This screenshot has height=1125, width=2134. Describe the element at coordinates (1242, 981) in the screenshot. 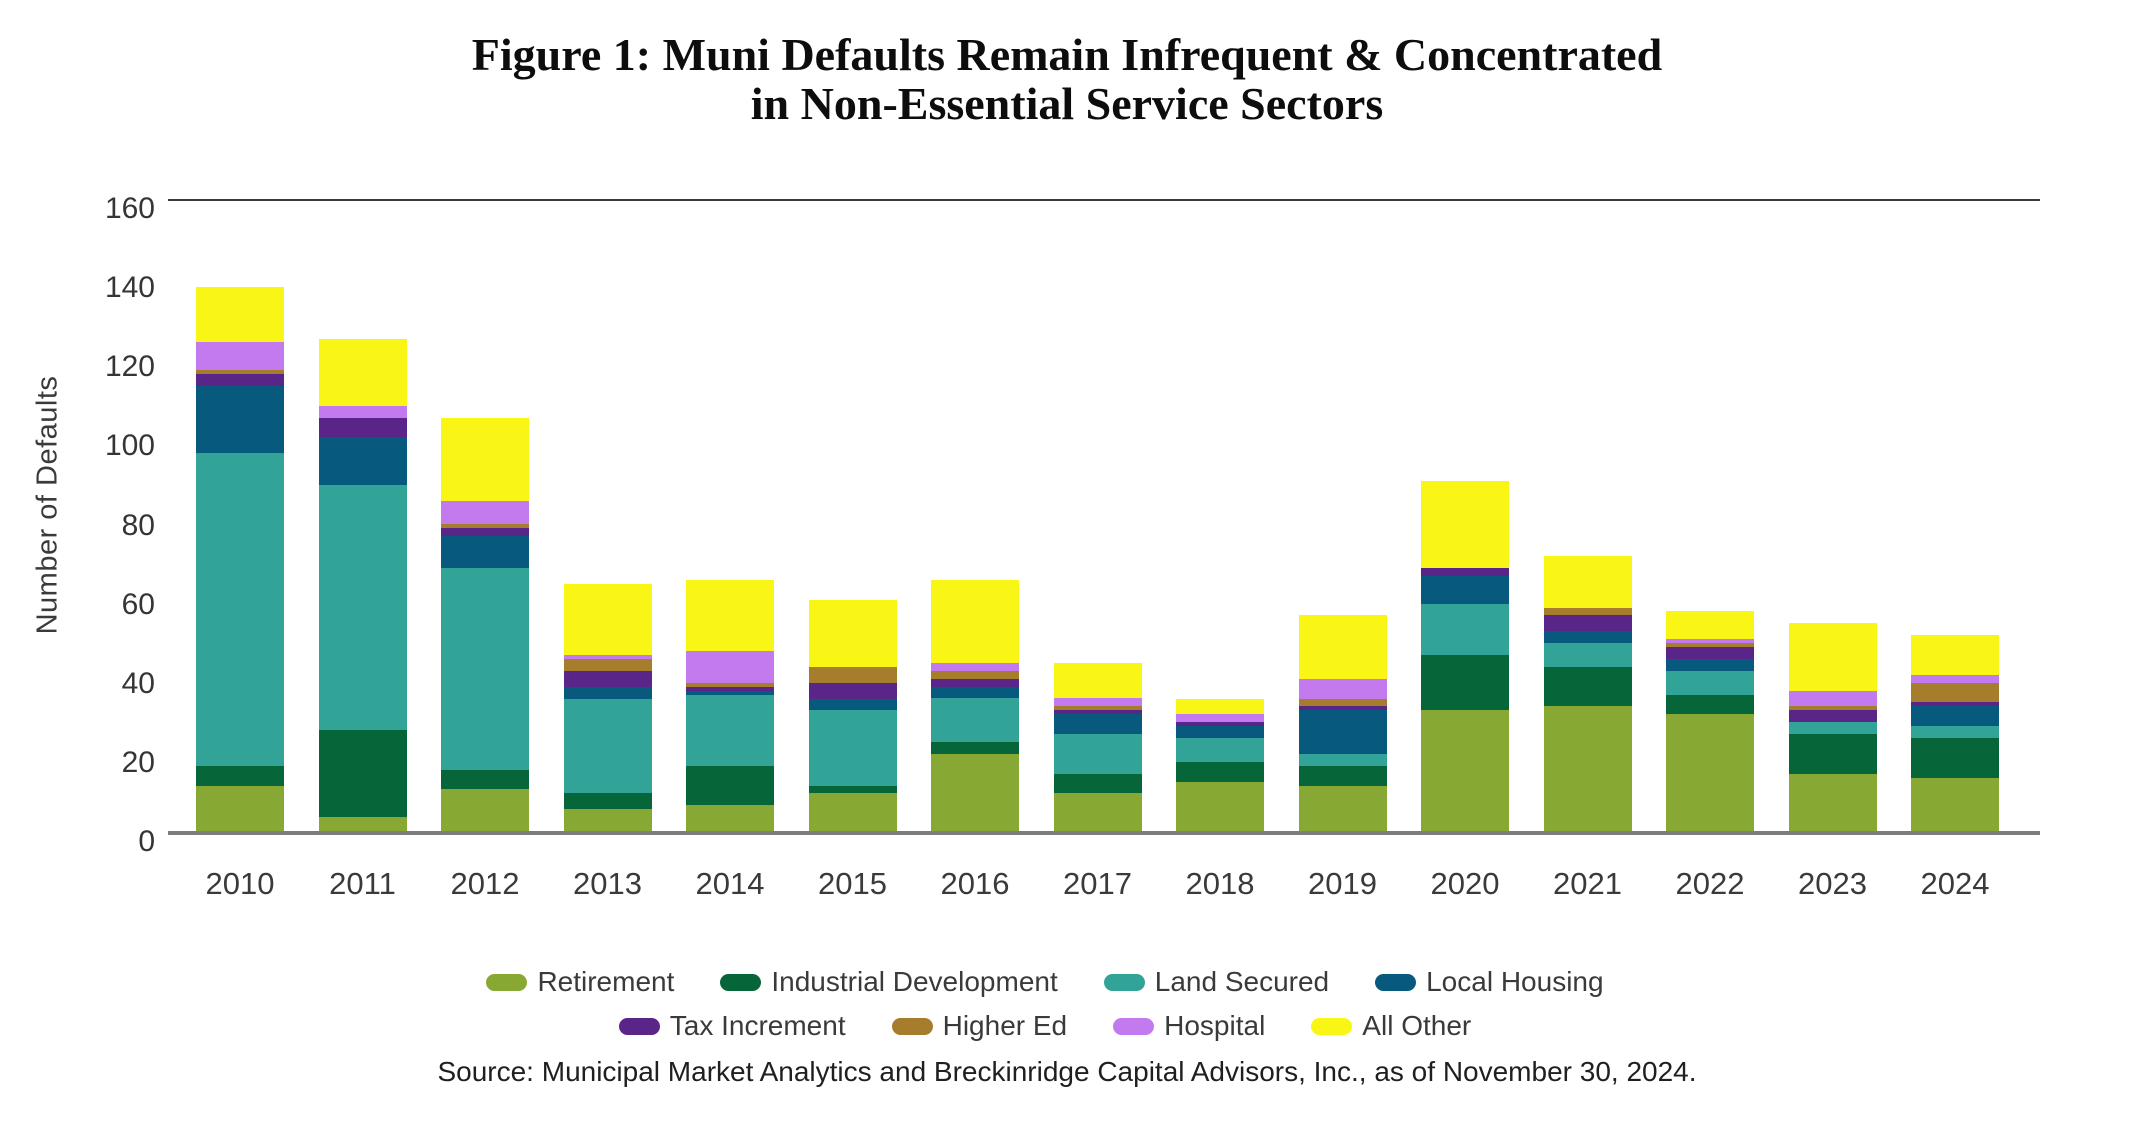

I see `legend-label-land-secured: Land Secured` at that location.